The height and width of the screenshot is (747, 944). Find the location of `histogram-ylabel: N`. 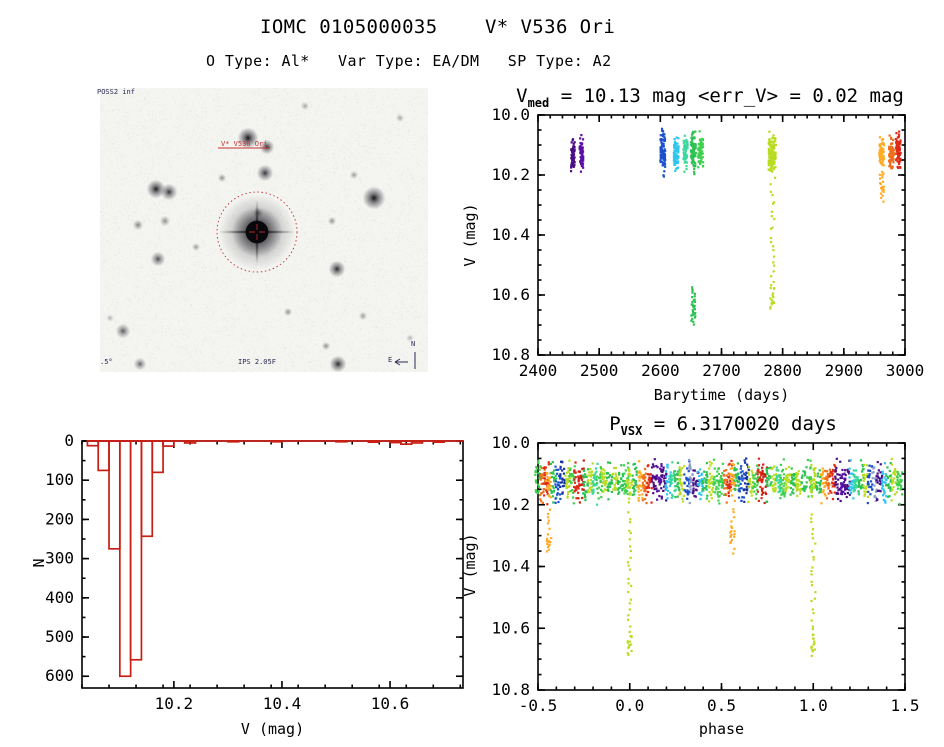

histogram-ylabel: N is located at coordinates (39, 563).